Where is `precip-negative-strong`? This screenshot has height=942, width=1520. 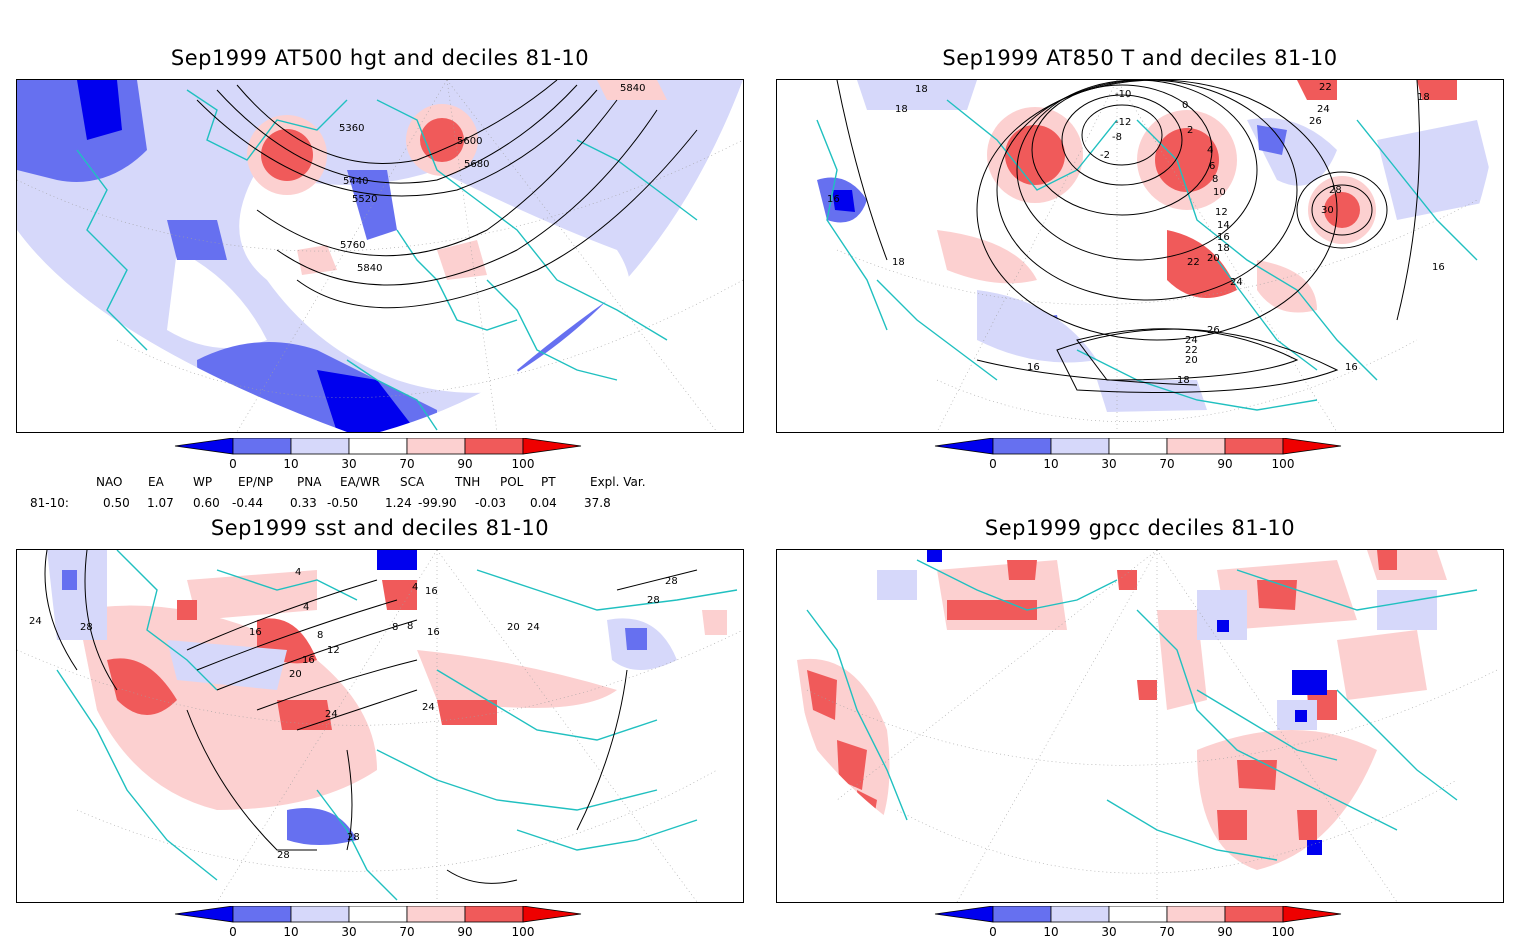 precip-negative-strong is located at coordinates (1127, 702).